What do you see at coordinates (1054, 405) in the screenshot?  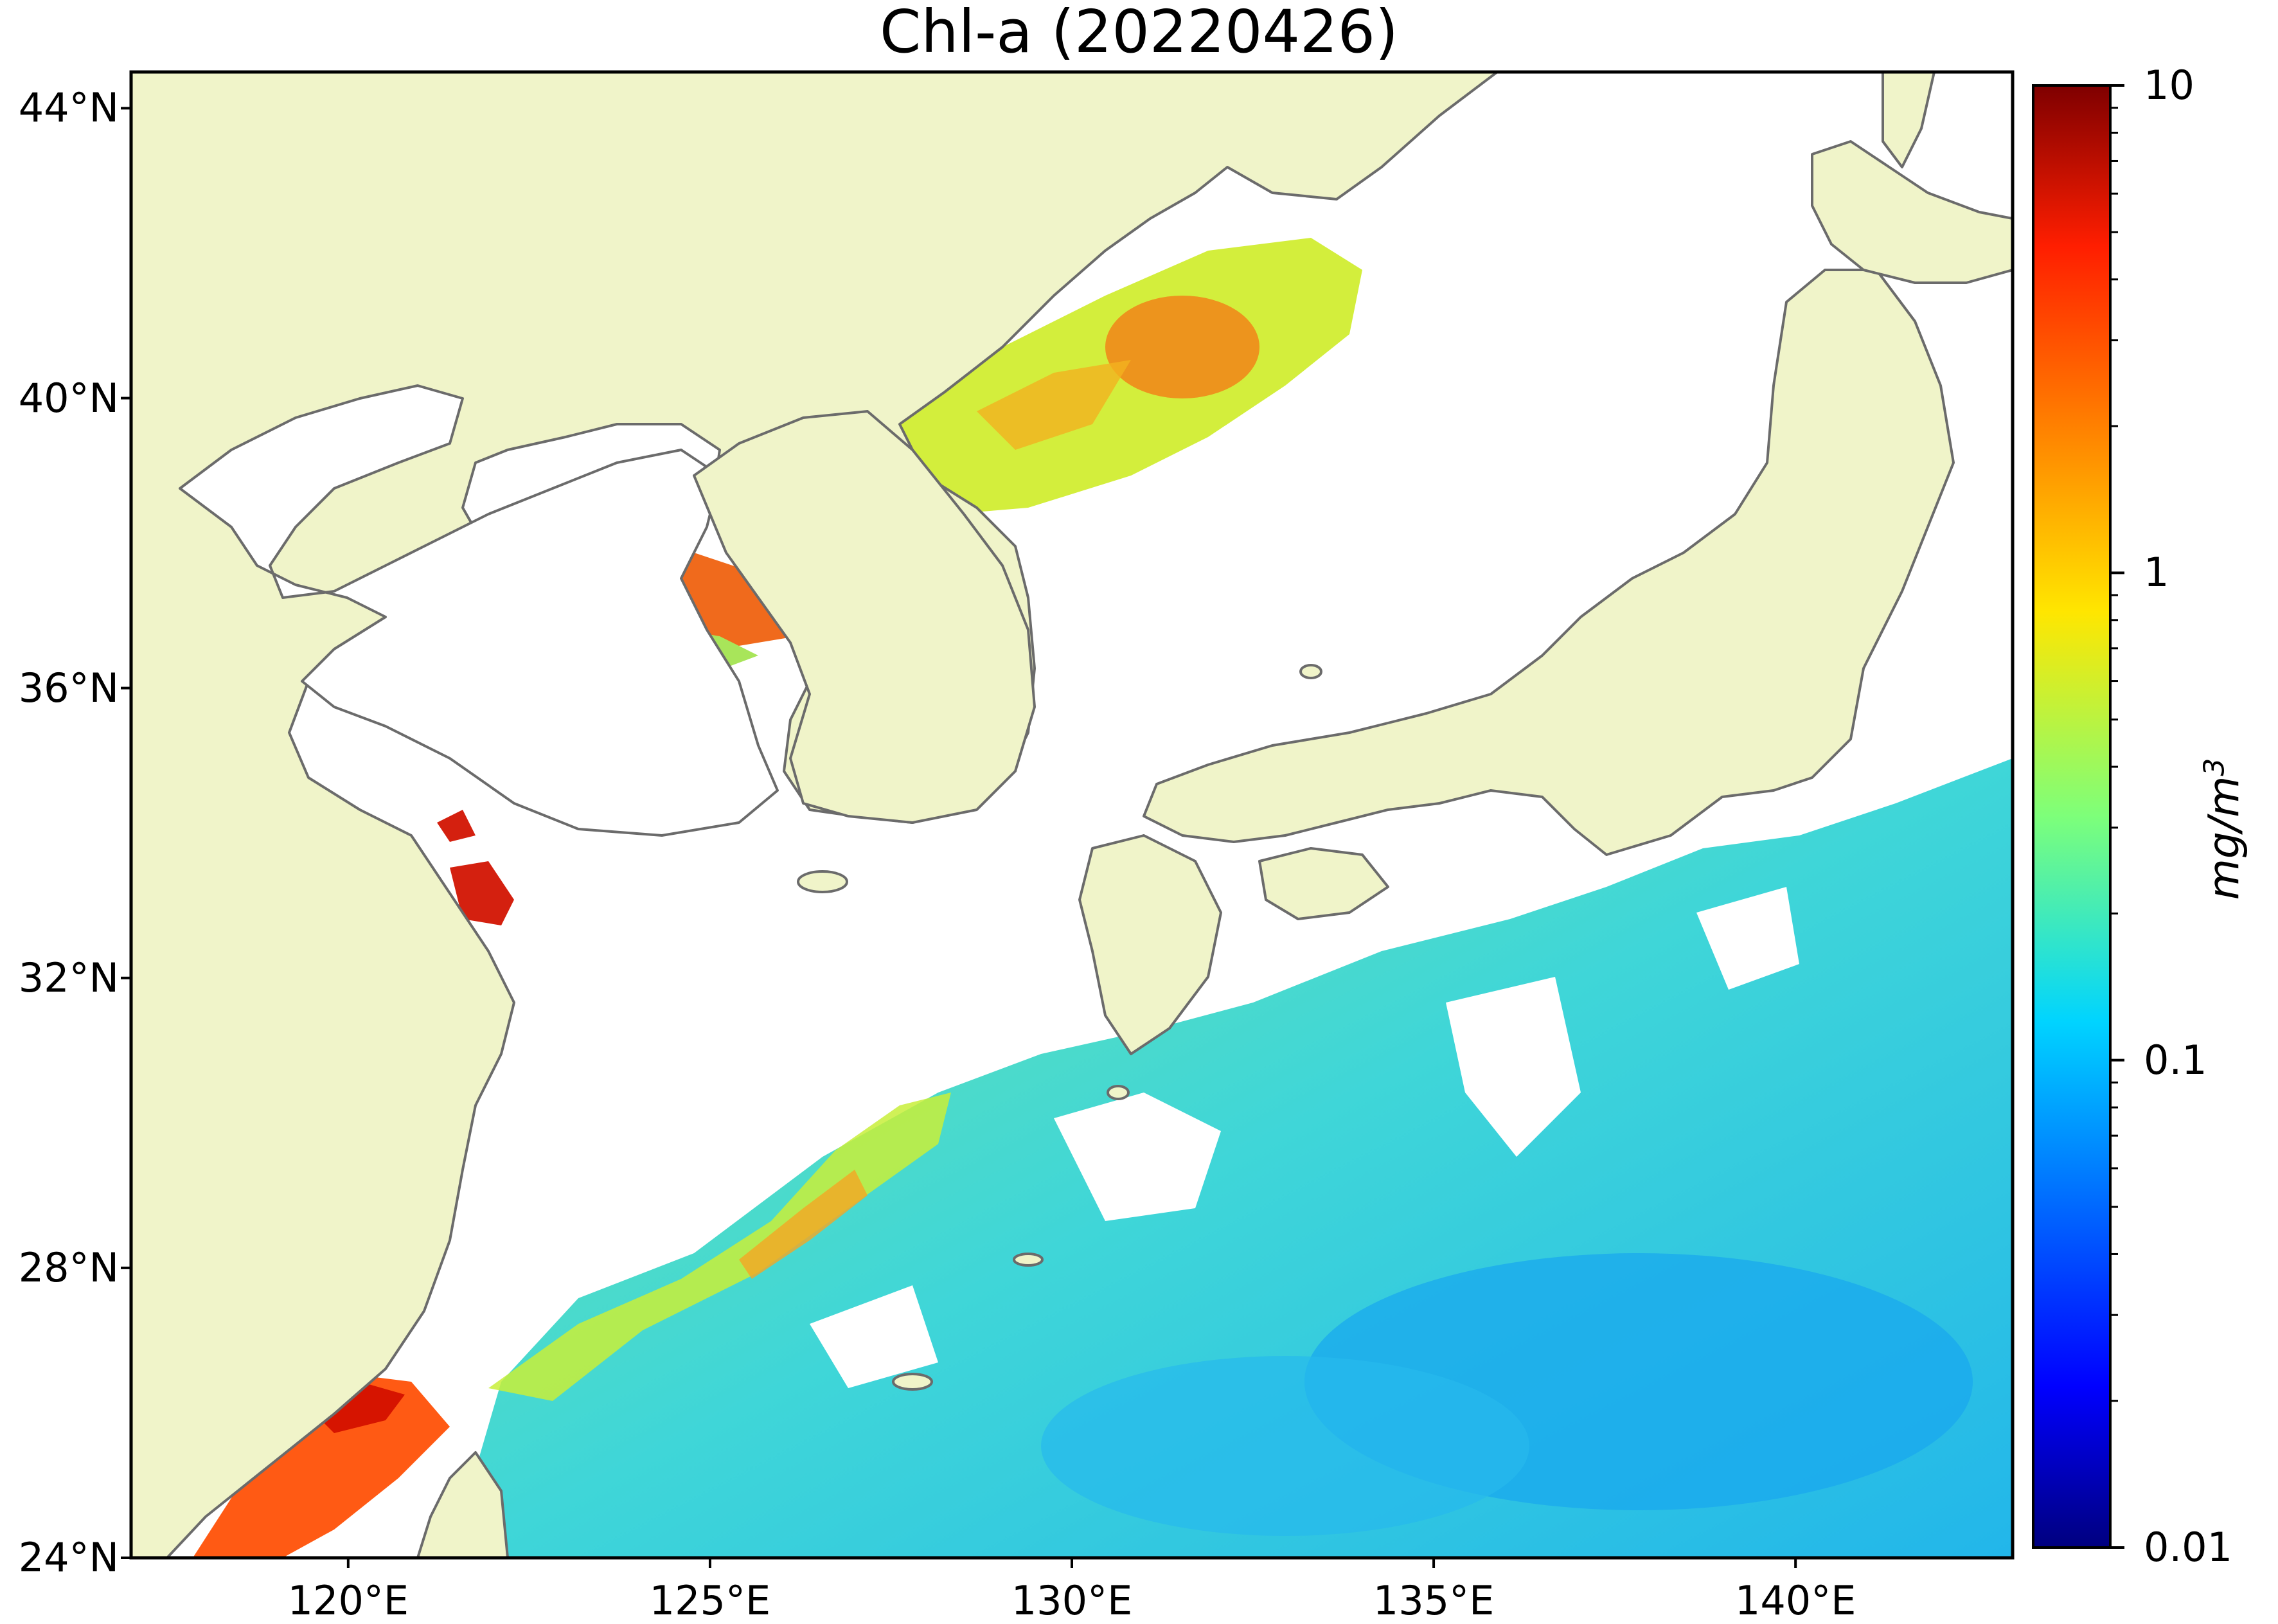 I see `japan-sea-bloom-orange` at bounding box center [1054, 405].